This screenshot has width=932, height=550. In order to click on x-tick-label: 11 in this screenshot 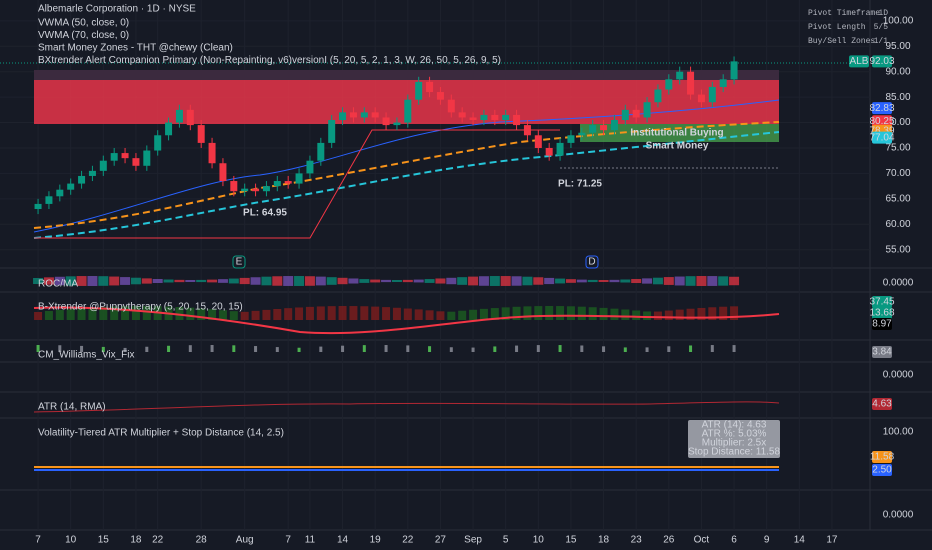, I will do `click(310, 540)`.